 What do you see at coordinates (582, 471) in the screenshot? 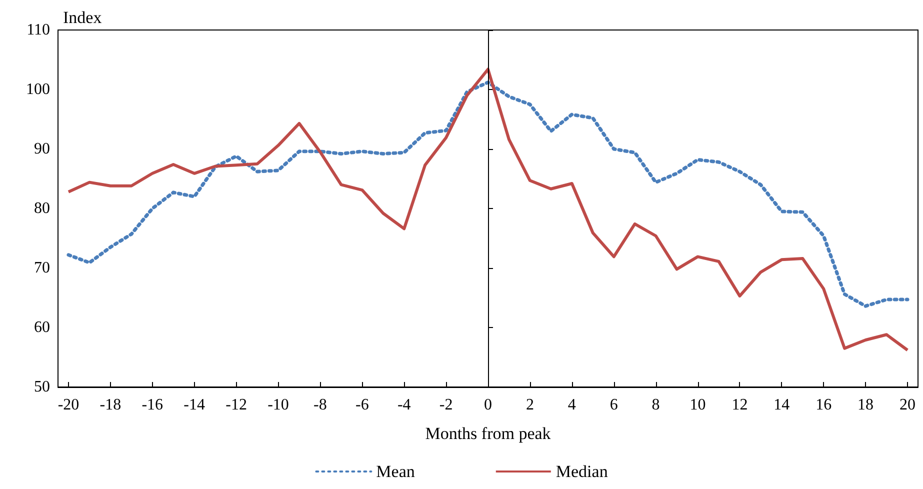
I see `legend-label: Median` at bounding box center [582, 471].